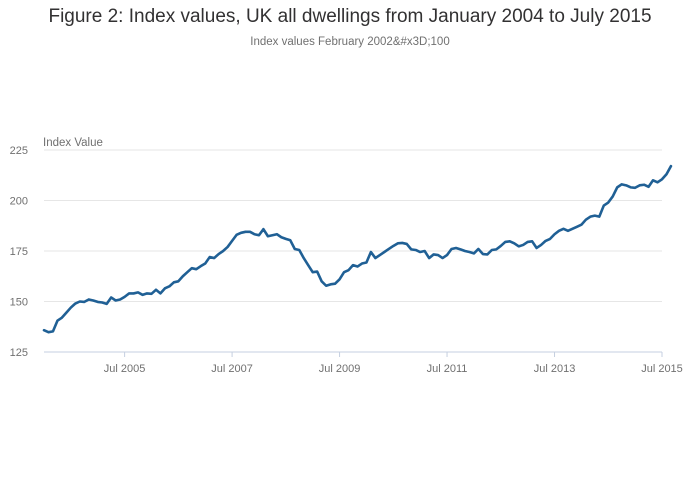 Image resolution: width=700 pixels, height=502 pixels. Describe the element at coordinates (19, 202) in the screenshot. I see `y-tick-label: 200` at that location.